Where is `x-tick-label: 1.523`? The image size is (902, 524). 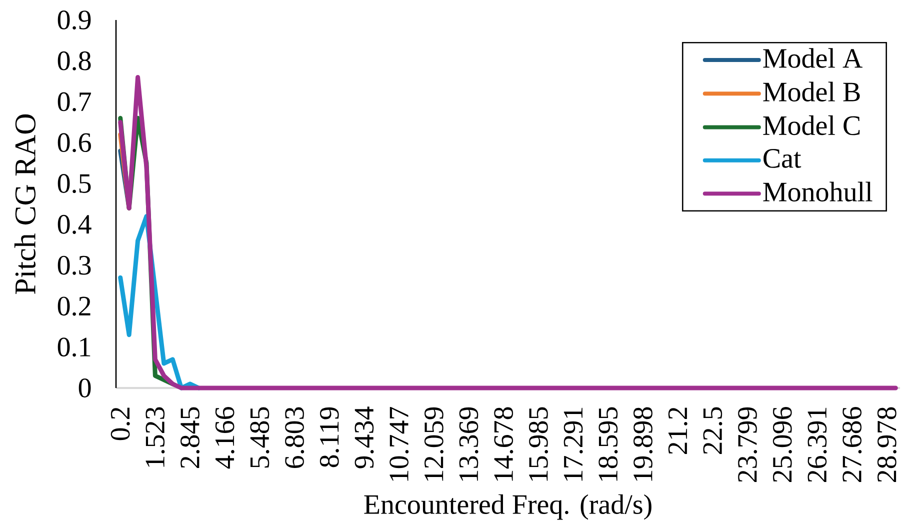
x-tick-label: 1.523 is located at coordinates (155, 437).